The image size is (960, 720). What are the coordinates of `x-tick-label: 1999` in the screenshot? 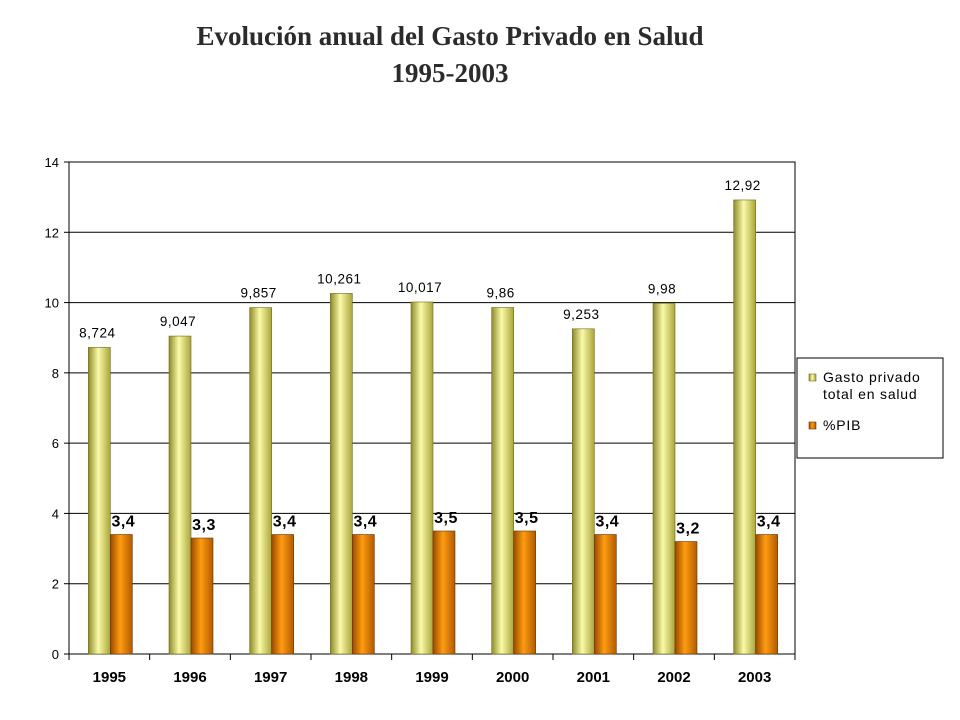 It's located at (431, 677).